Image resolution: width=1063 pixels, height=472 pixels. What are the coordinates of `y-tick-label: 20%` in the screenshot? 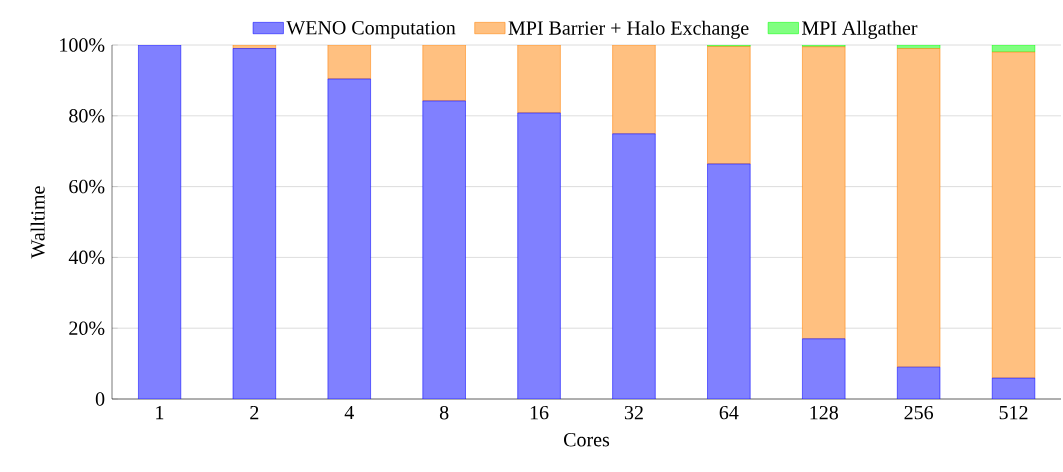 It's located at (87, 328).